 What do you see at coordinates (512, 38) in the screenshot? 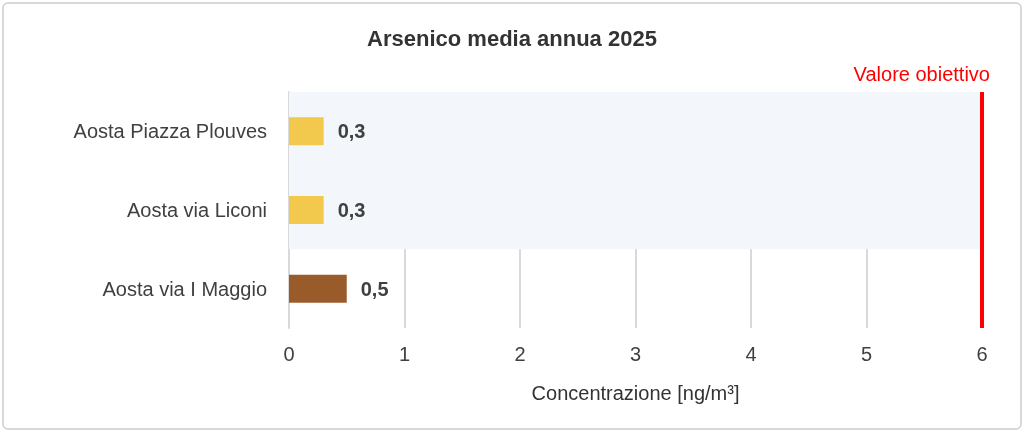
I see `chart-title: Arsenico media annua 2025` at bounding box center [512, 38].